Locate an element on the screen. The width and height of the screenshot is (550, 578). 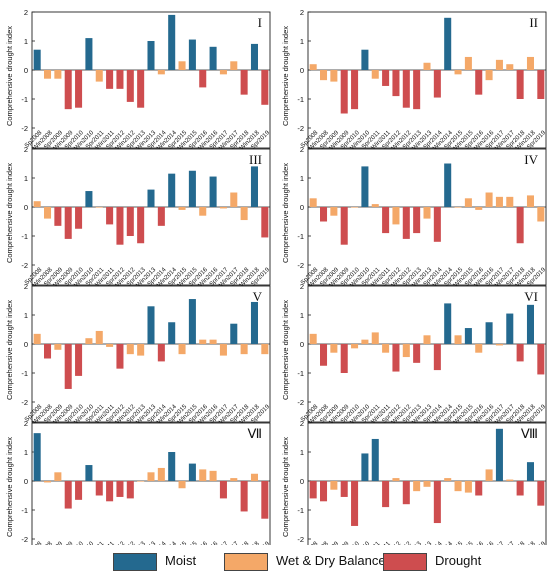
panel-title: I is located at coordinates (260, 22).